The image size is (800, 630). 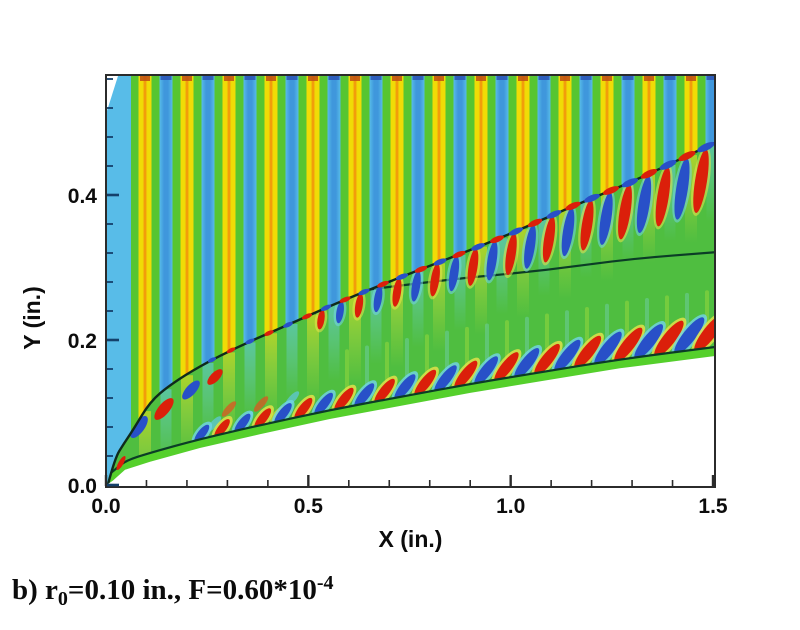 What do you see at coordinates (82, 486) in the screenshot?
I see `y-tick-label: 0.0` at bounding box center [82, 486].